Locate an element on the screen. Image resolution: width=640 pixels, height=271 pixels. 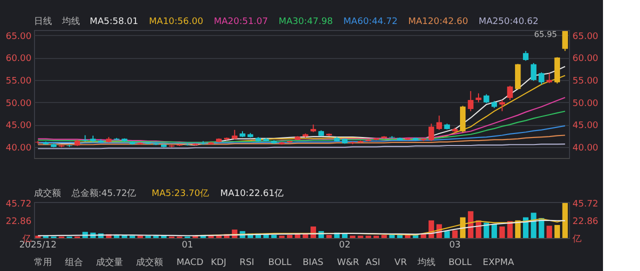
text: MA5:58.01 is located at coordinates (114, 22).